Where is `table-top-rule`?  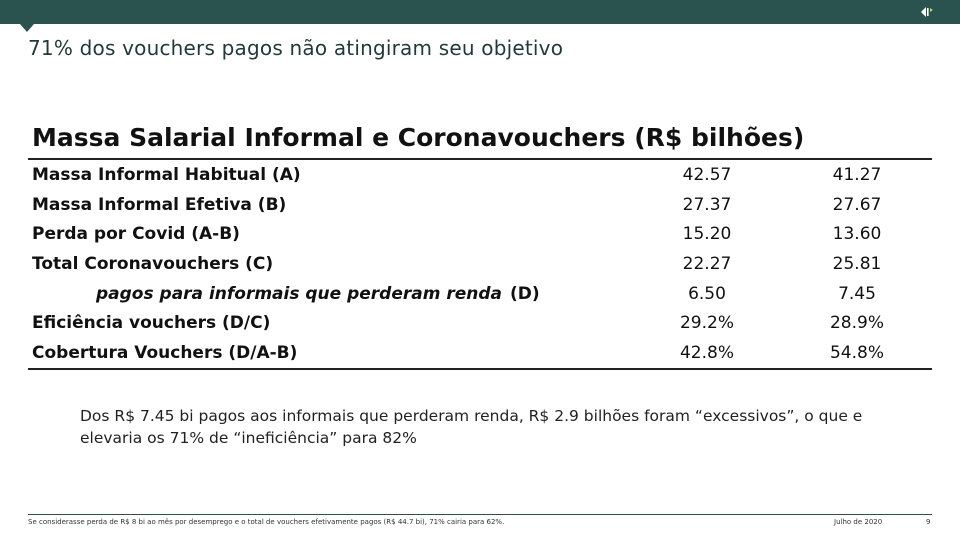 table-top-rule is located at coordinates (480, 159).